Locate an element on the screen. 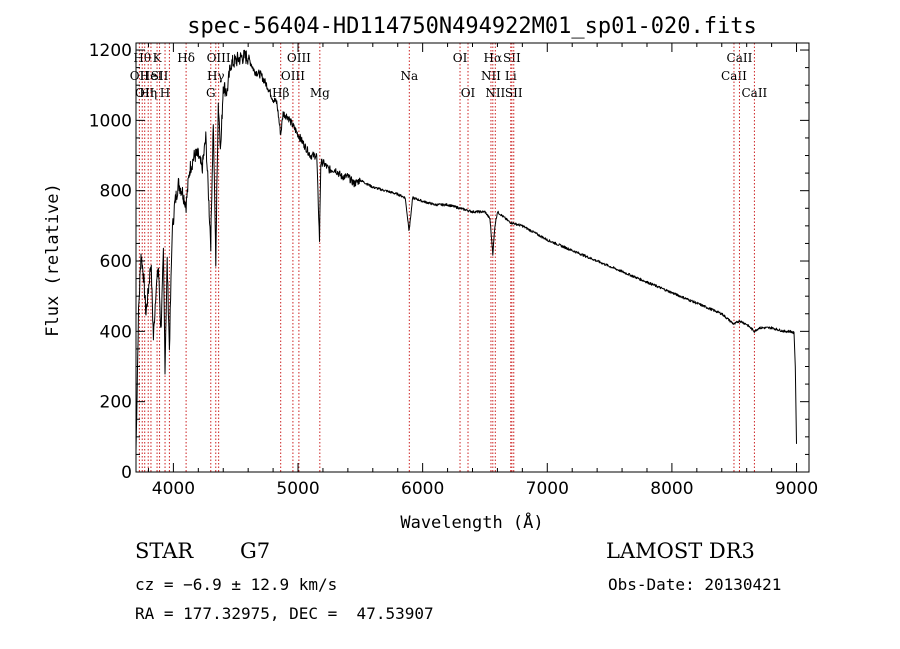 This screenshot has height=649, width=900. y-axis-label: Flux (relative) is located at coordinates (53, 260).